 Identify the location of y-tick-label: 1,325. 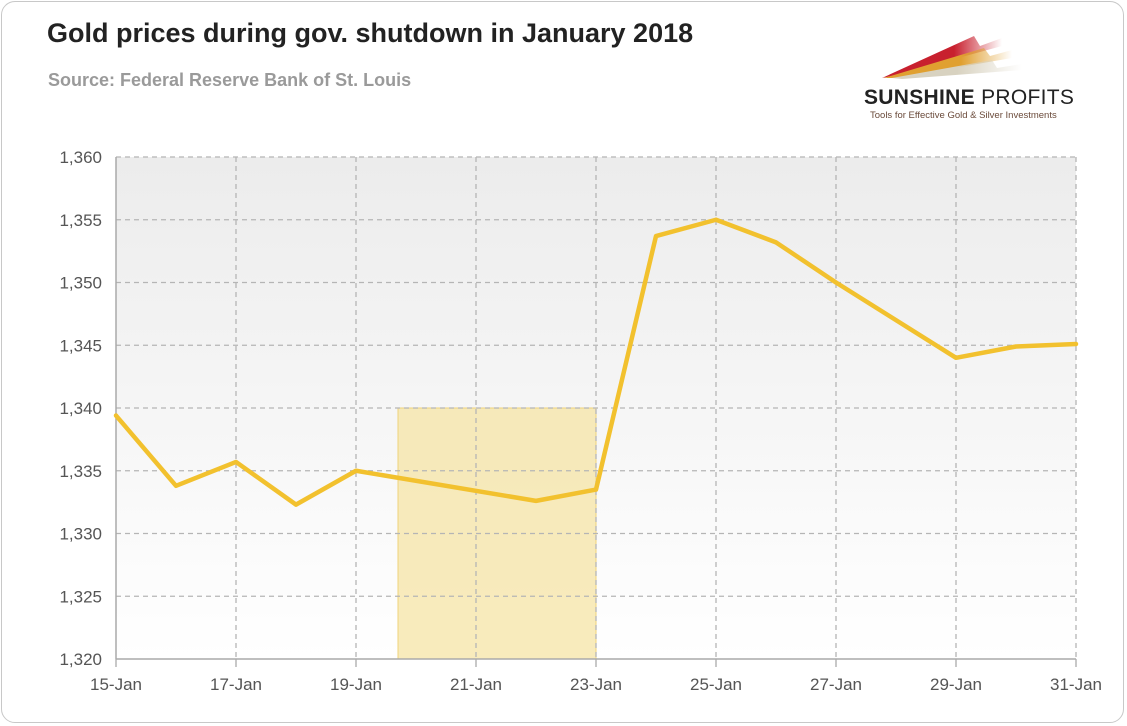
(80, 596).